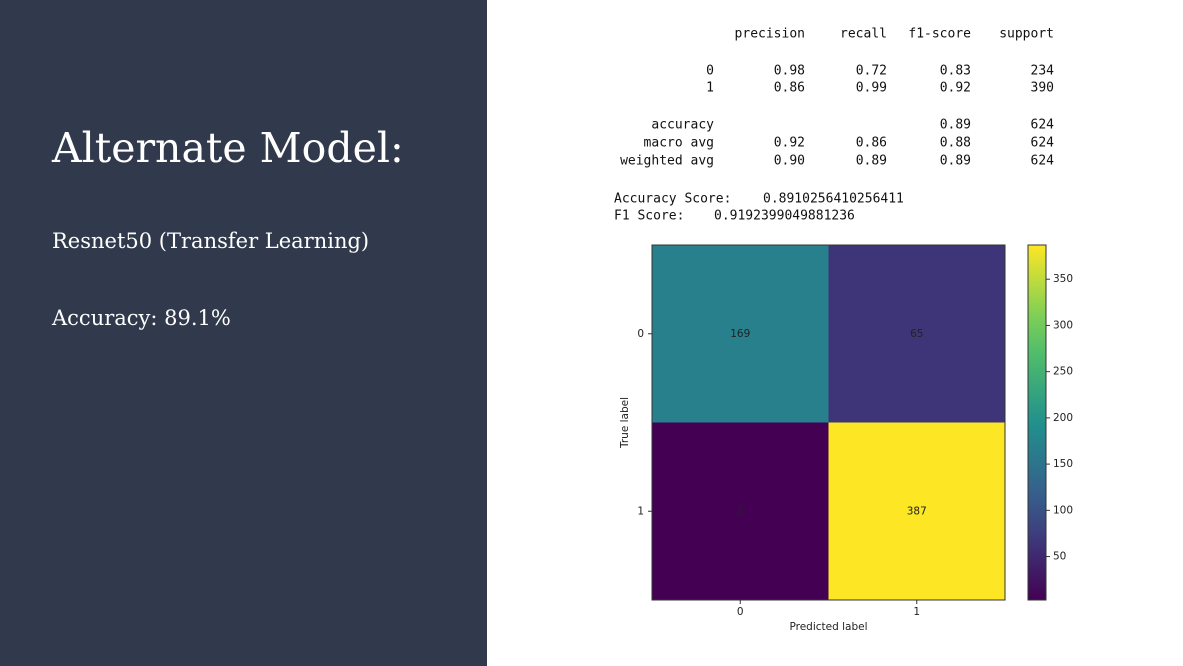 The height and width of the screenshot is (666, 1183). Describe the element at coordinates (871, 71) in the screenshot. I see `report-cell: 0.72` at that location.